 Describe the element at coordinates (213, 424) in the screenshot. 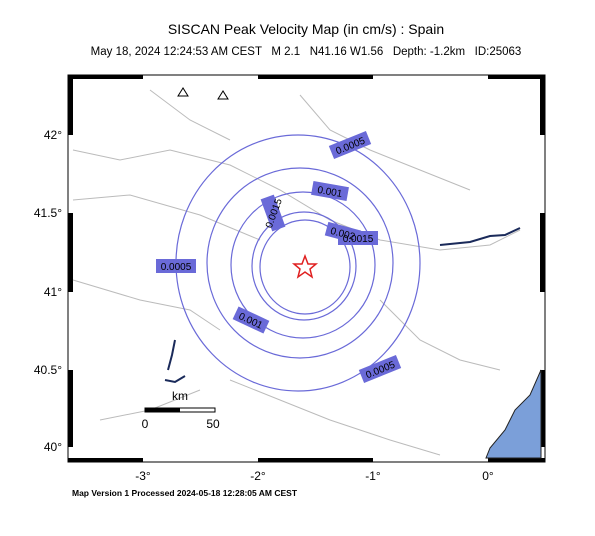

I see `scale-end: 50` at that location.